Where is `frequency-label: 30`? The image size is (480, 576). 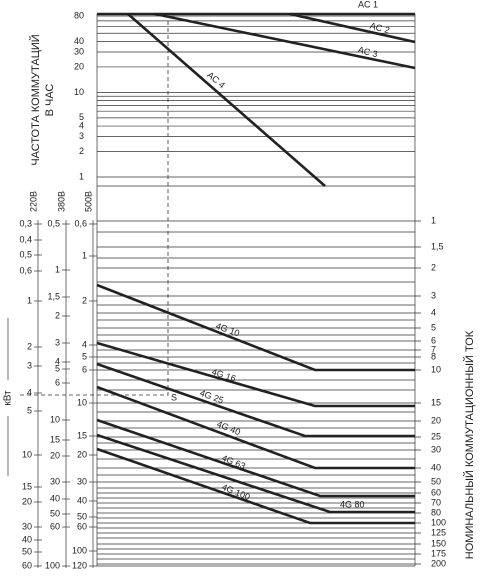
frequency-label: 30 is located at coordinates (79, 51).